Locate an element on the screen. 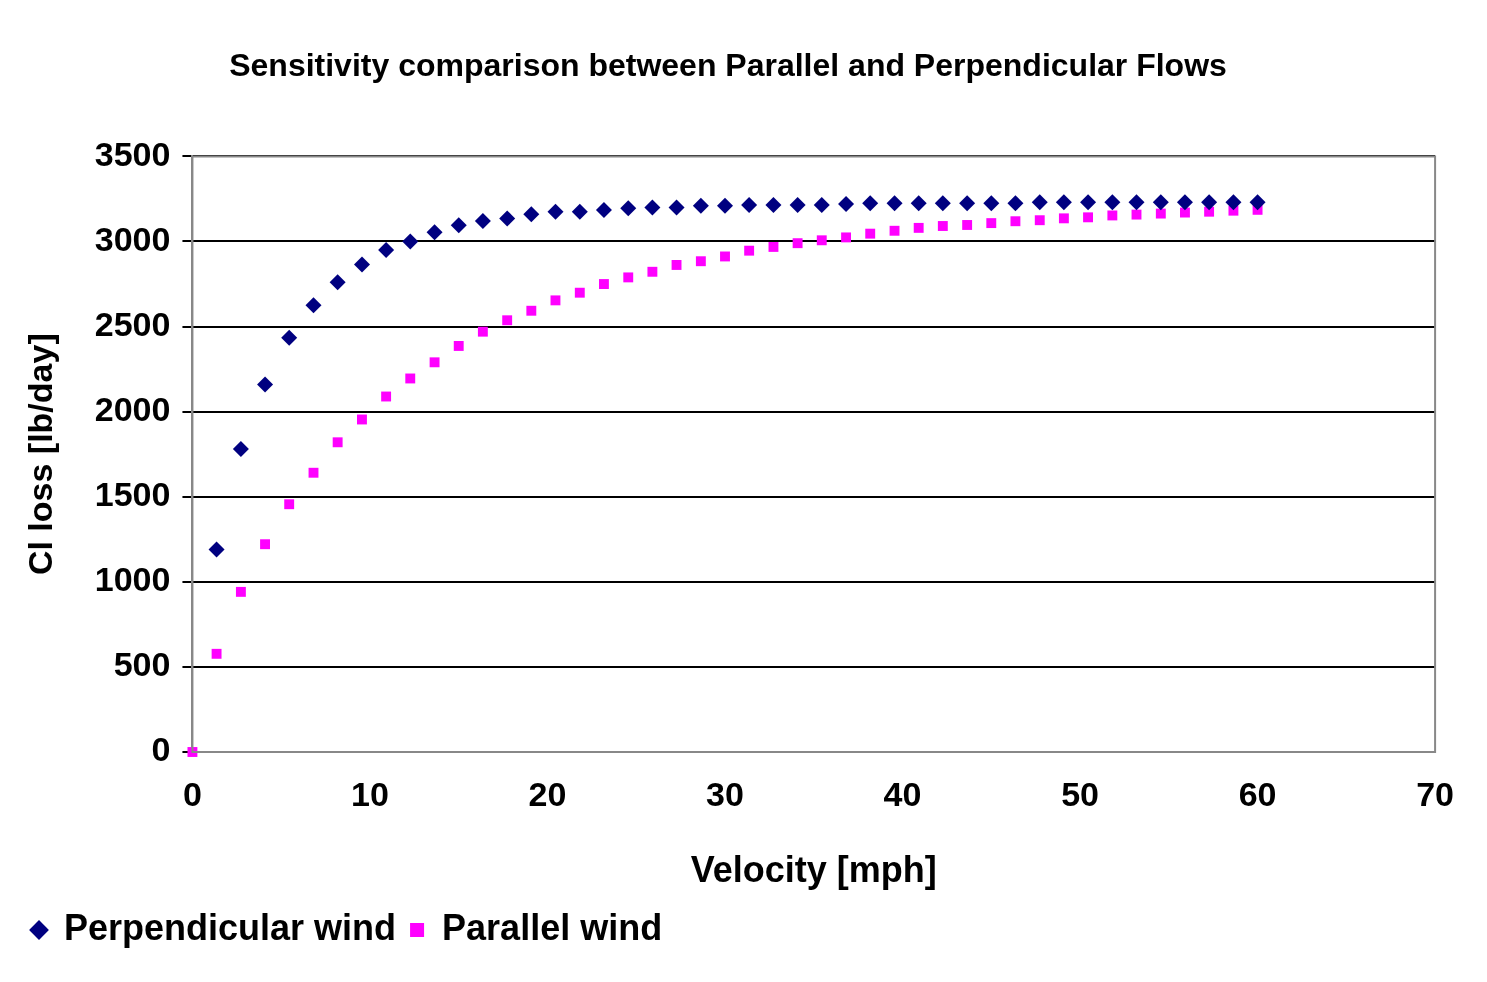  y-tick-label: 3000 is located at coordinates (132, 238).